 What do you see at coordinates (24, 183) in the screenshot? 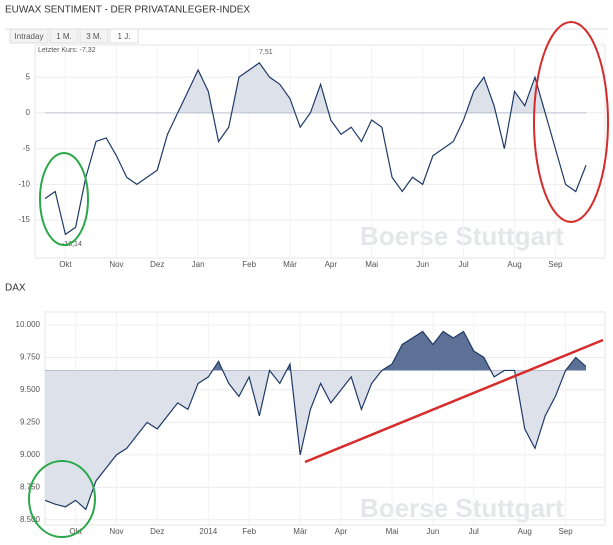
I see `y-tick-label: -10` at bounding box center [24, 183].